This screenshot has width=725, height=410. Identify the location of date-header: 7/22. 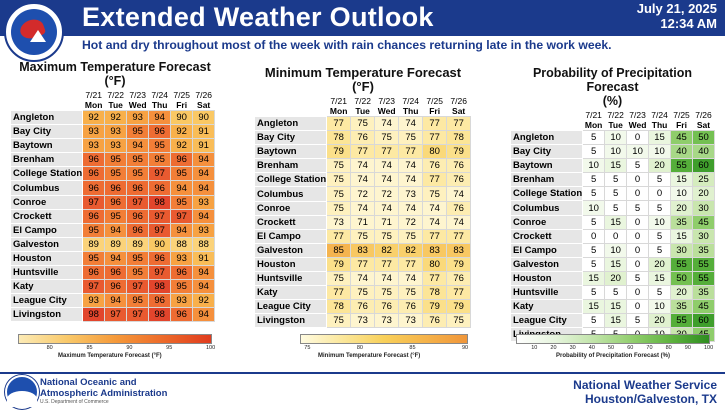
(615, 115).